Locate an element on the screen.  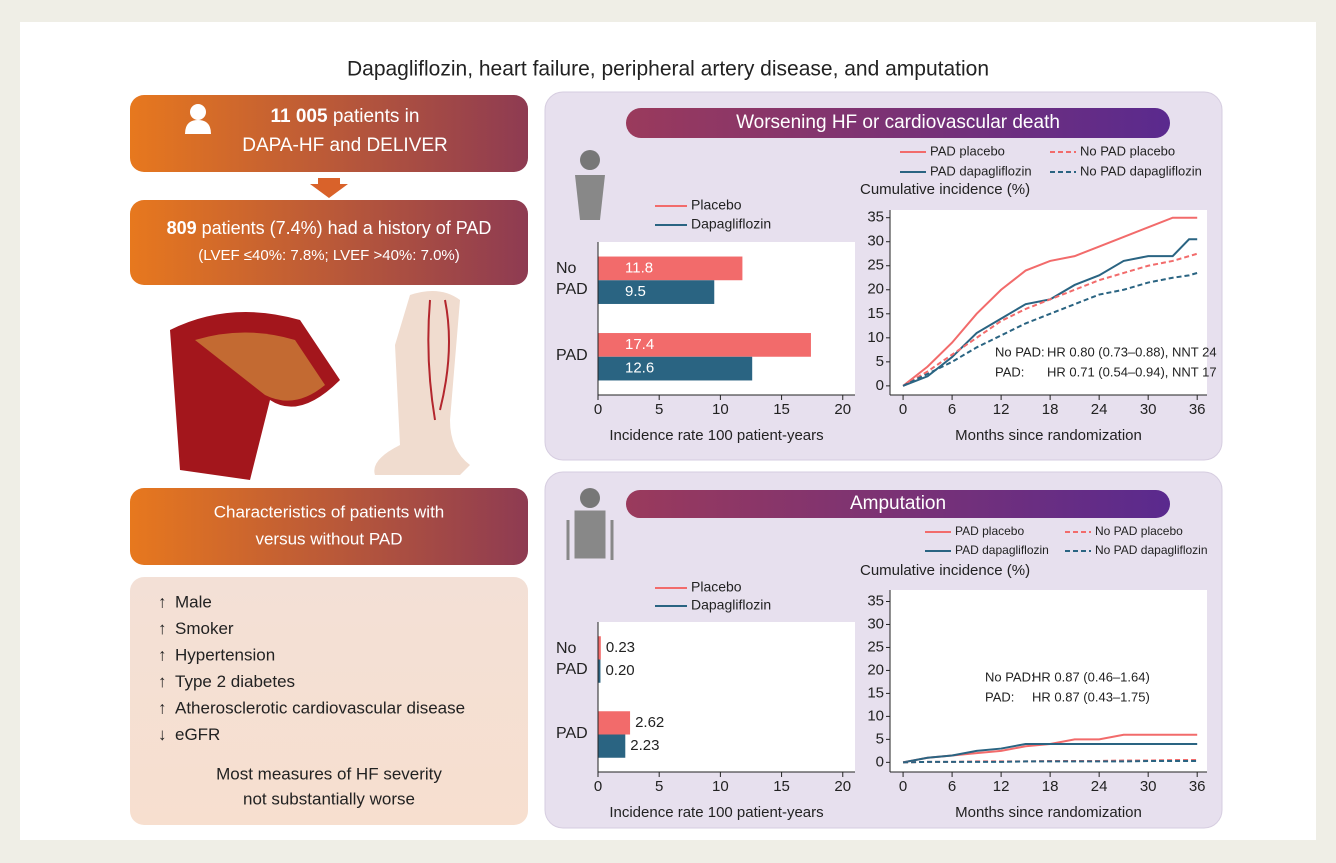
y-tick-label: PAD is located at coordinates (572, 356).